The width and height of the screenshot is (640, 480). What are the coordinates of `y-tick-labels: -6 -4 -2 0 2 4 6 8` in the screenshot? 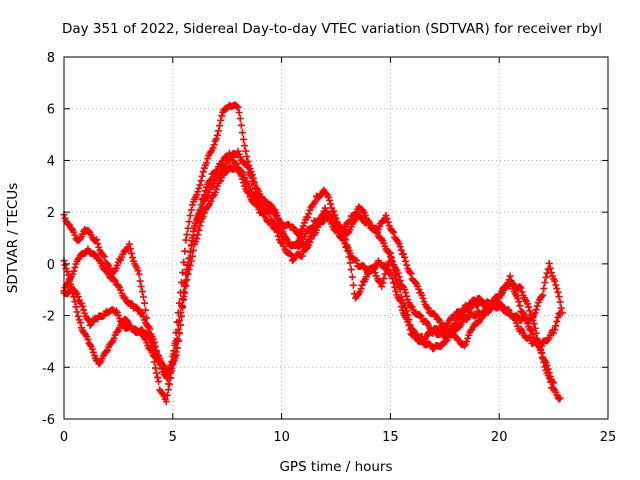 It's located at (48, 239).